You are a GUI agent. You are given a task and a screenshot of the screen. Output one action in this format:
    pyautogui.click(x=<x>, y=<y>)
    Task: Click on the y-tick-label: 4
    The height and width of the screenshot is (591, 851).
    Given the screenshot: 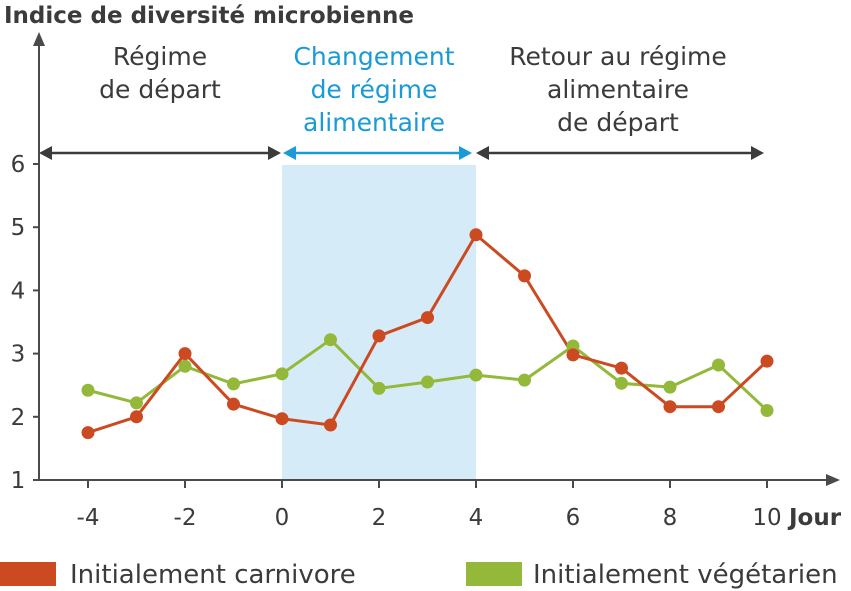 What is the action you would take?
    pyautogui.click(x=18, y=291)
    